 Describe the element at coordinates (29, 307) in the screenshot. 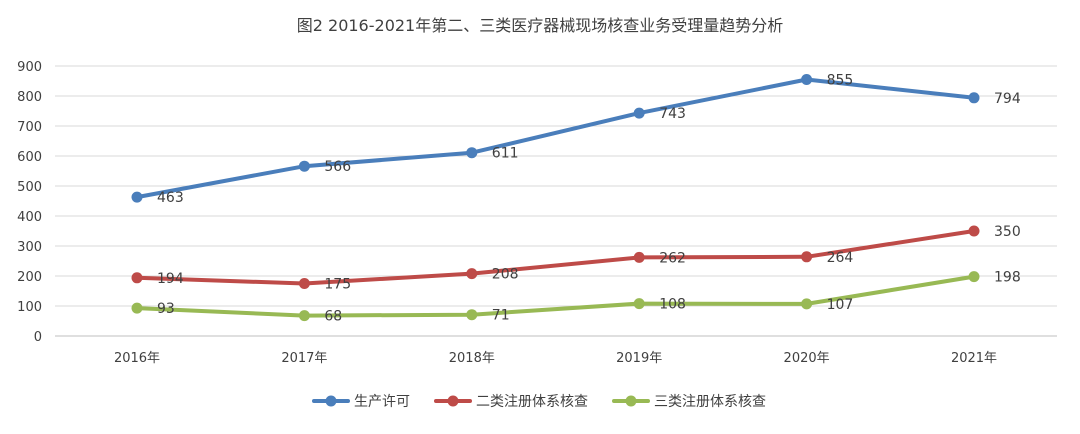

I see `y-tick-label: 100` at that location.